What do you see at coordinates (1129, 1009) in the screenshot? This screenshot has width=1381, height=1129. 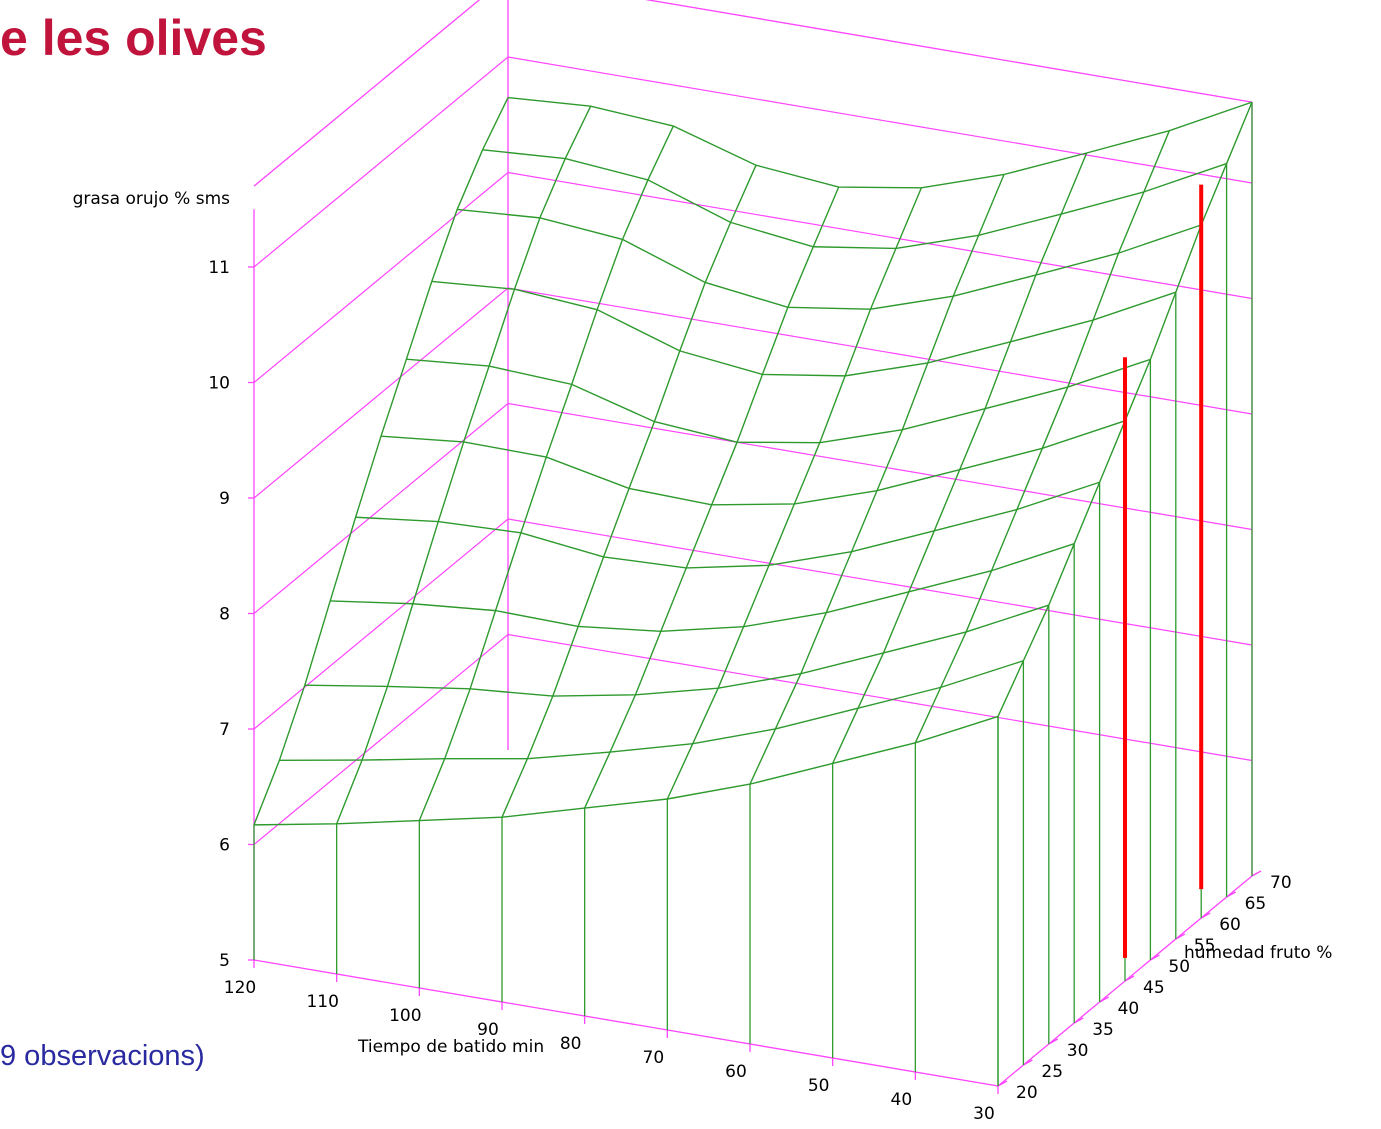 I see `y-tick-label: 40` at bounding box center [1129, 1009].